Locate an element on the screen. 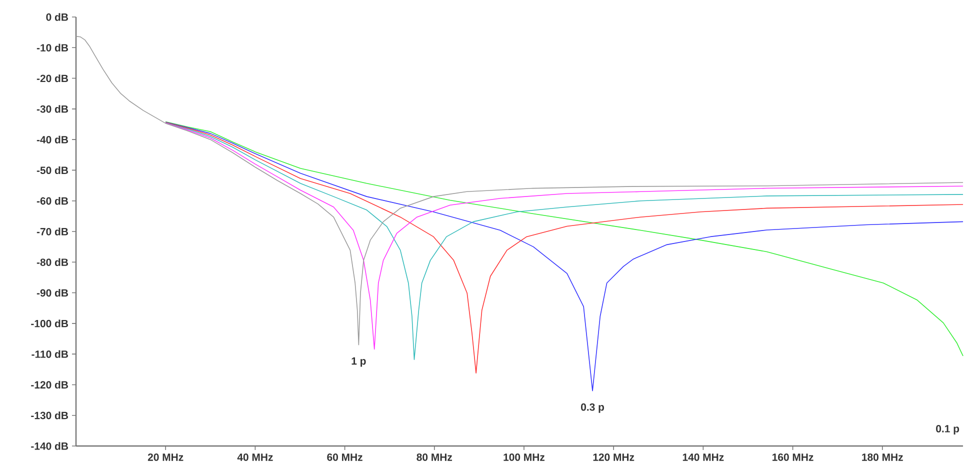 The width and height of the screenshot is (964, 470). annotation: 1 p is located at coordinates (359, 362).